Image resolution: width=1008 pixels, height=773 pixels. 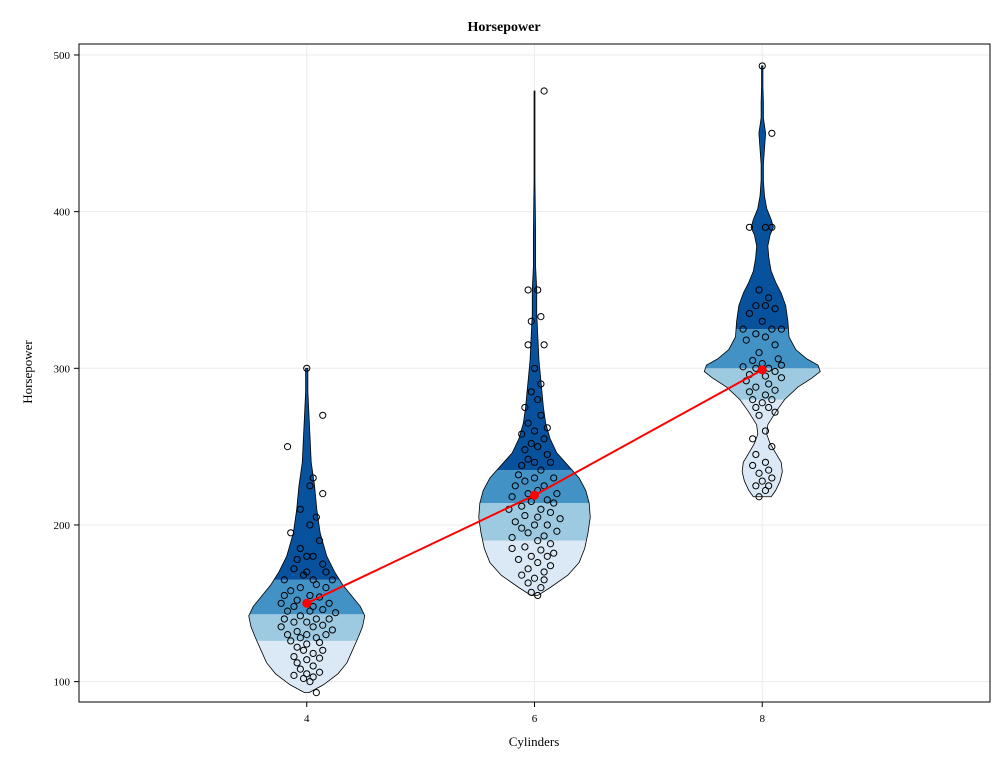 I want to click on mean-marker, so click(x=534, y=495).